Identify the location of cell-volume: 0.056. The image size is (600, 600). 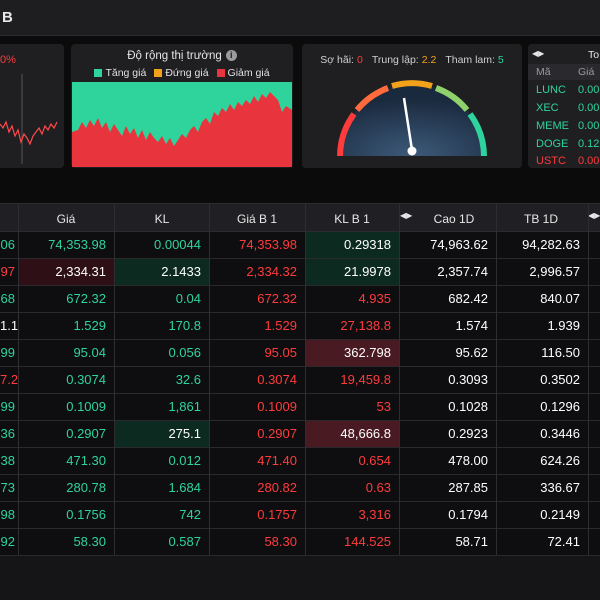
(184, 352).